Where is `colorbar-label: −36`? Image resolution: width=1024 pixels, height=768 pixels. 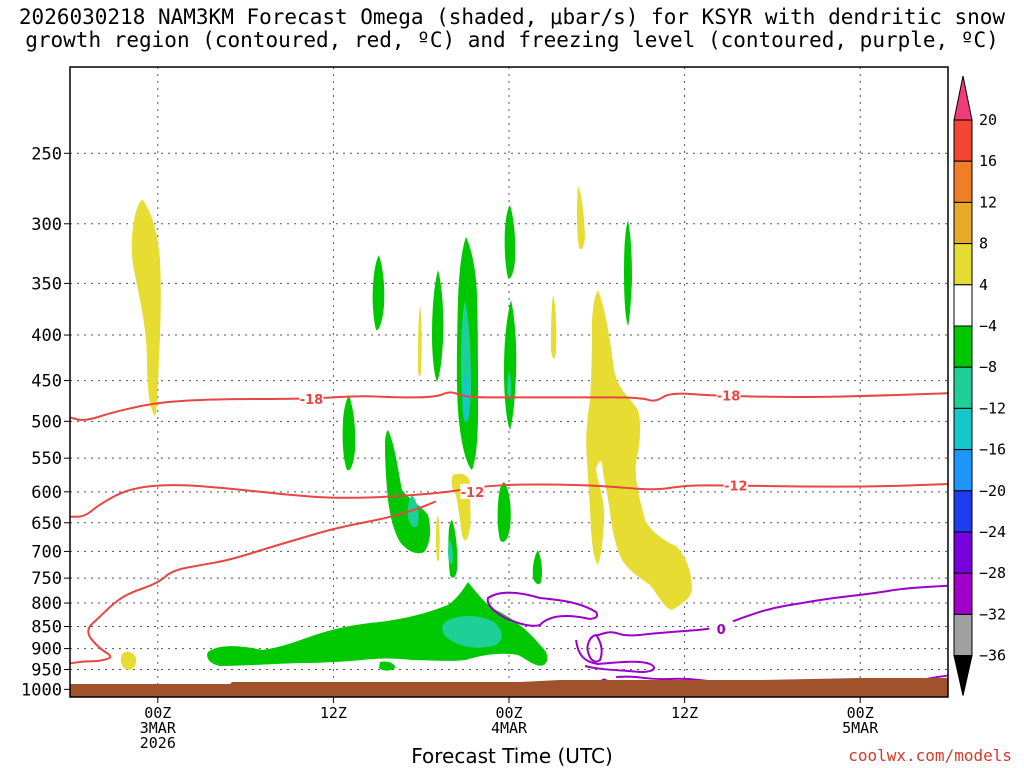 colorbar-label: −36 is located at coordinates (992, 656).